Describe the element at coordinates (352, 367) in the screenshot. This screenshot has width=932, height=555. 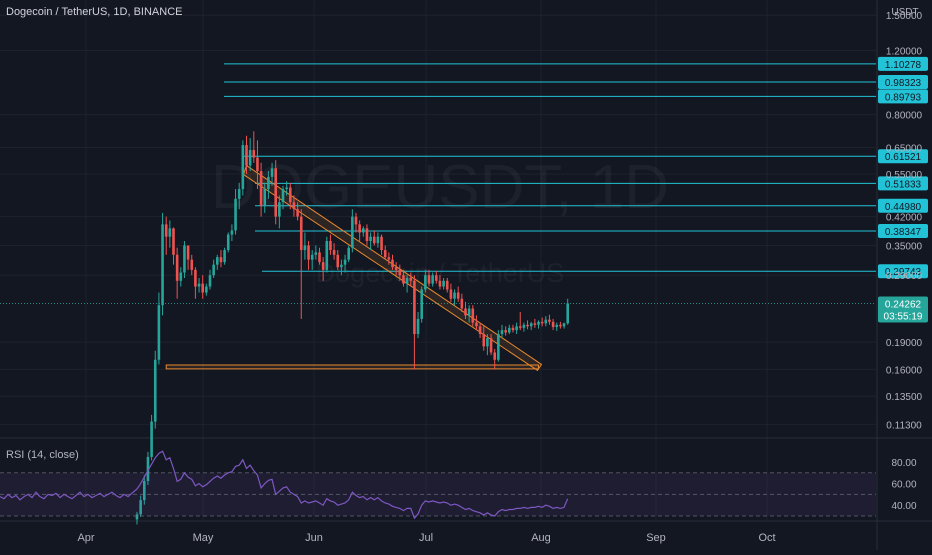
I see `support-rectangle` at that location.